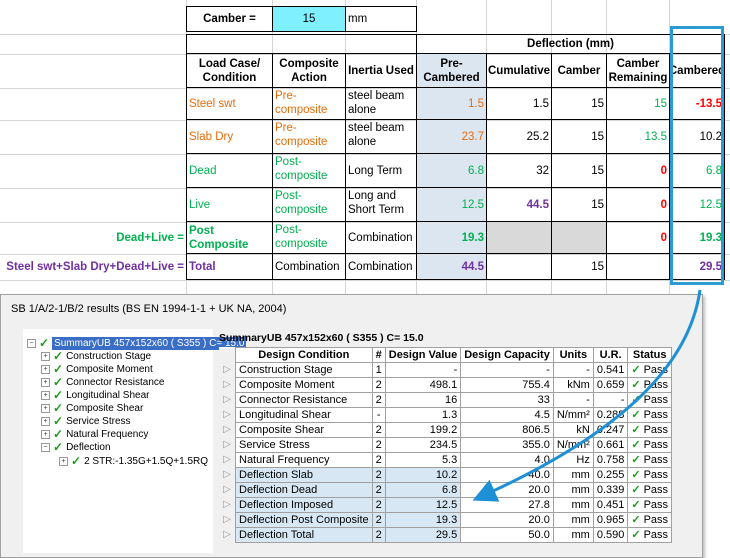 Image resolution: width=730 pixels, height=558 pixels. What do you see at coordinates (697, 267) in the screenshot?
I see `row-cambered: 29.5` at bounding box center [697, 267].